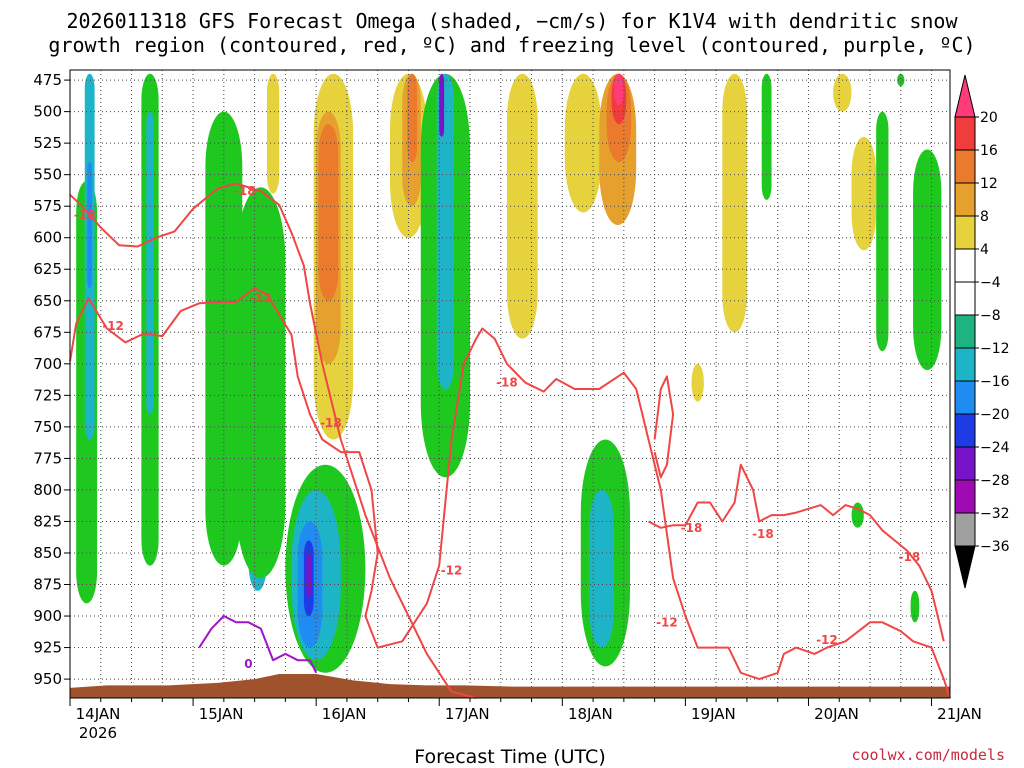 The width and height of the screenshot is (1024, 768). What do you see at coordinates (47, 238) in the screenshot?
I see `y-tick-label: 600` at bounding box center [47, 238].